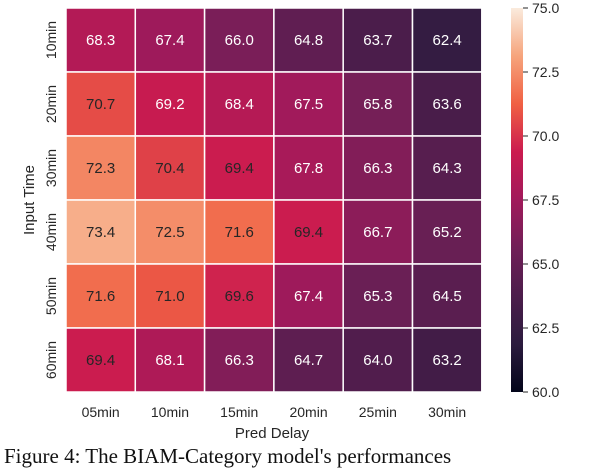 The width and height of the screenshot is (604, 469). Describe the element at coordinates (170, 412) in the screenshot. I see `x-tick-label: 10min` at that location.